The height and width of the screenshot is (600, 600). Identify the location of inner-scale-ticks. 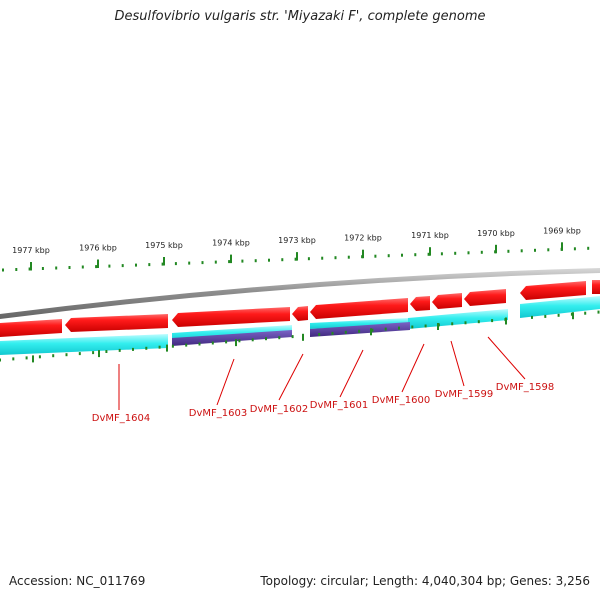
(300, 336).